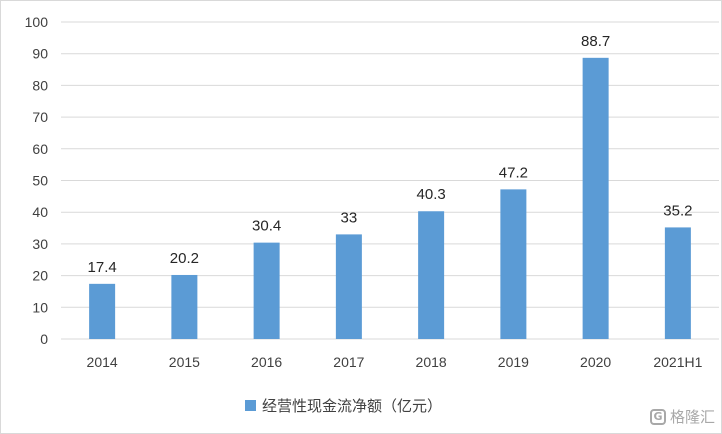 This screenshot has height=434, width=722. Describe the element at coordinates (677, 362) in the screenshot. I see `x-tick-label: 2021H1` at that location.